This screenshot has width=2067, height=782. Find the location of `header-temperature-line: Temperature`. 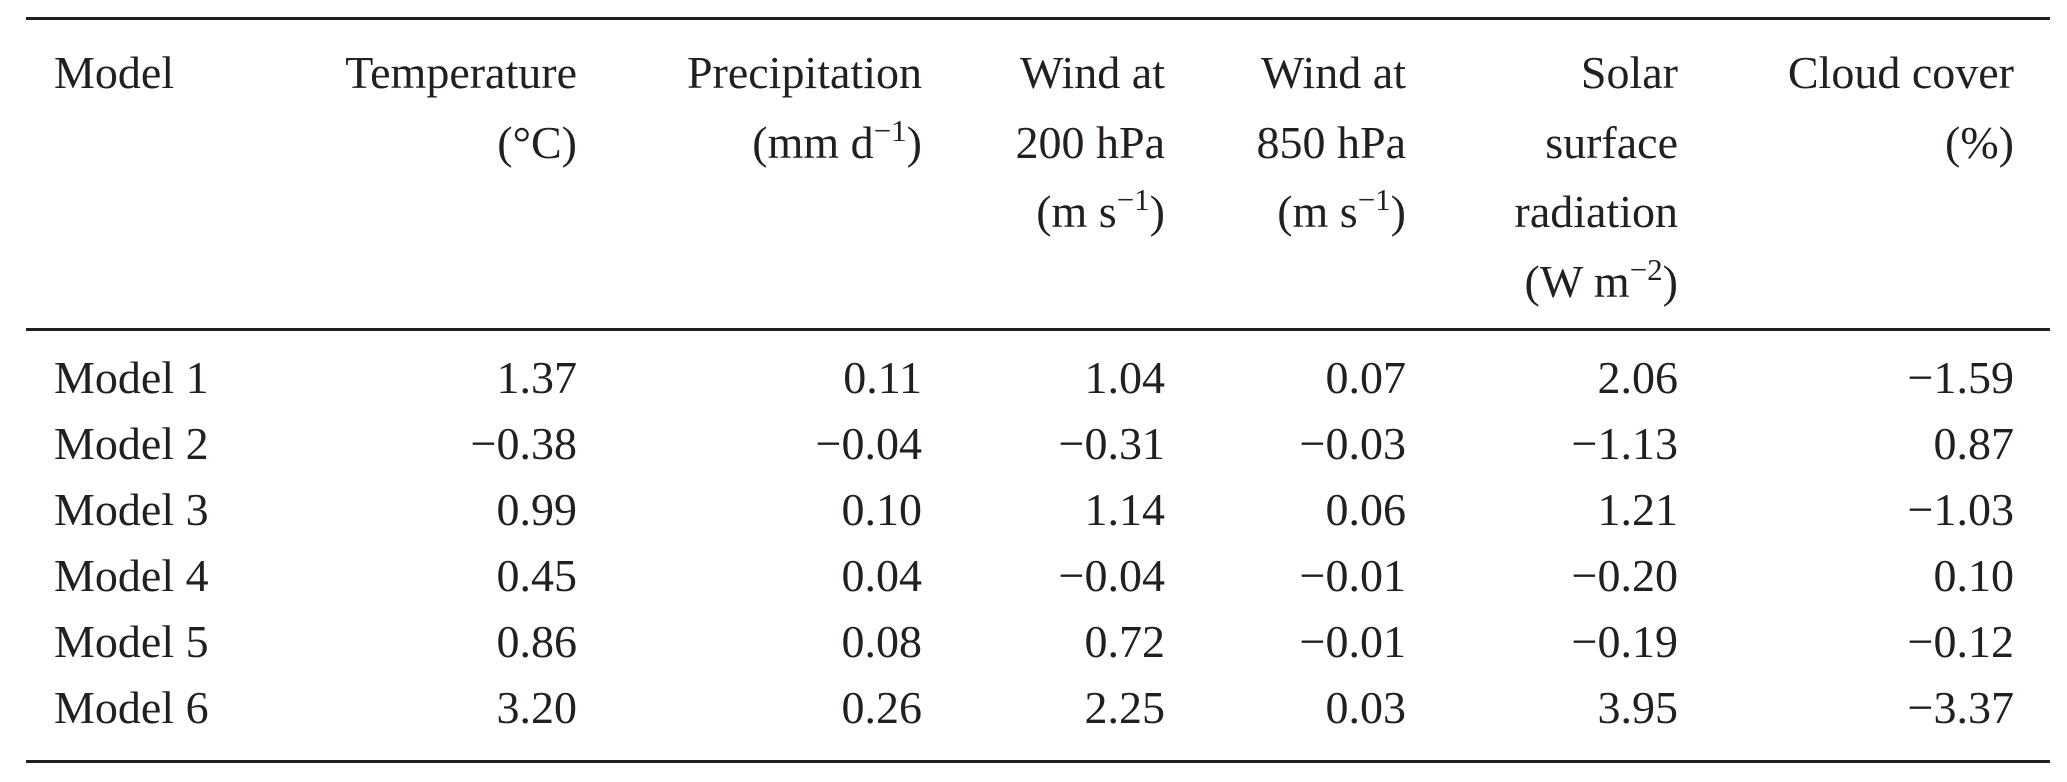

header-temperature-line: Temperature is located at coordinates (461, 72).